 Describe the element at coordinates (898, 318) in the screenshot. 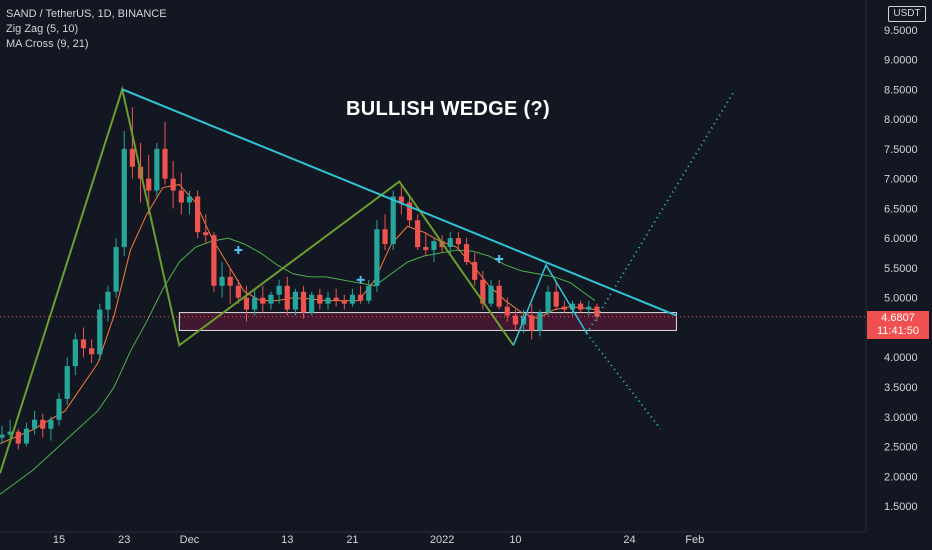

I see `last-price-value: 4.6807` at that location.